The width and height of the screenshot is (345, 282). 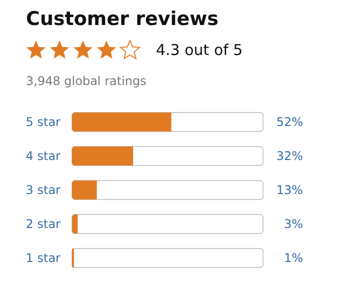 I want to click on text: 3,948 global ratings, so click(x=86, y=81).